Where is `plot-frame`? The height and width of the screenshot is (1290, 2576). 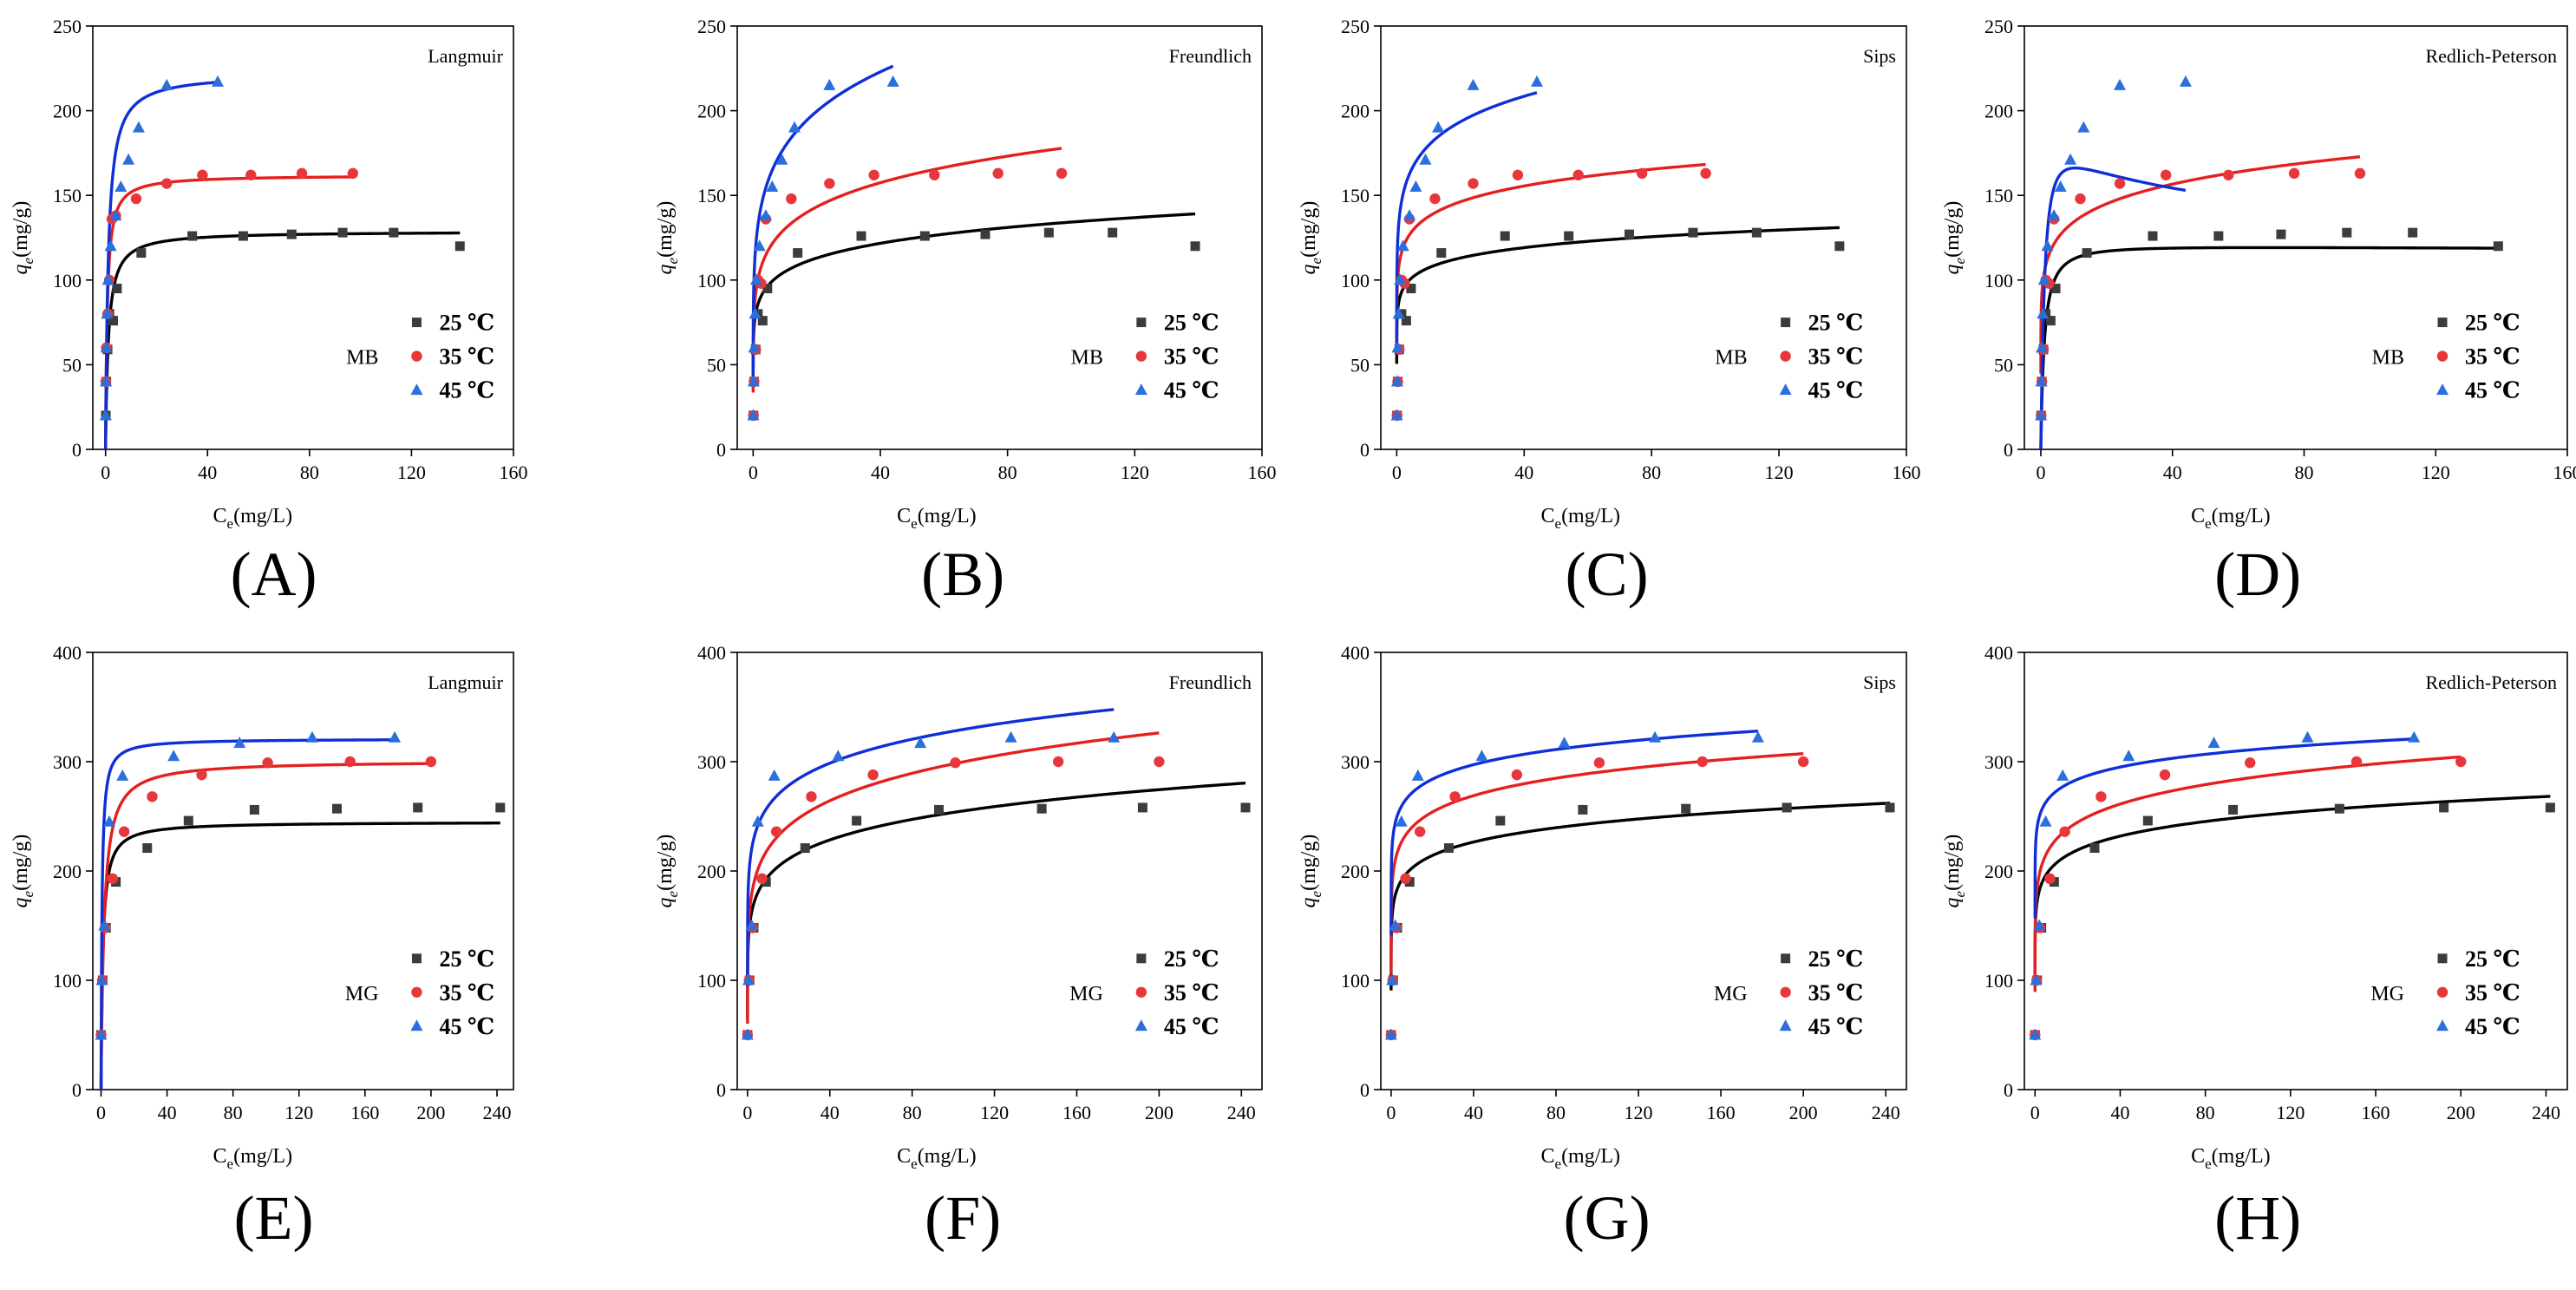 plot-frame is located at coordinates (1643, 237).